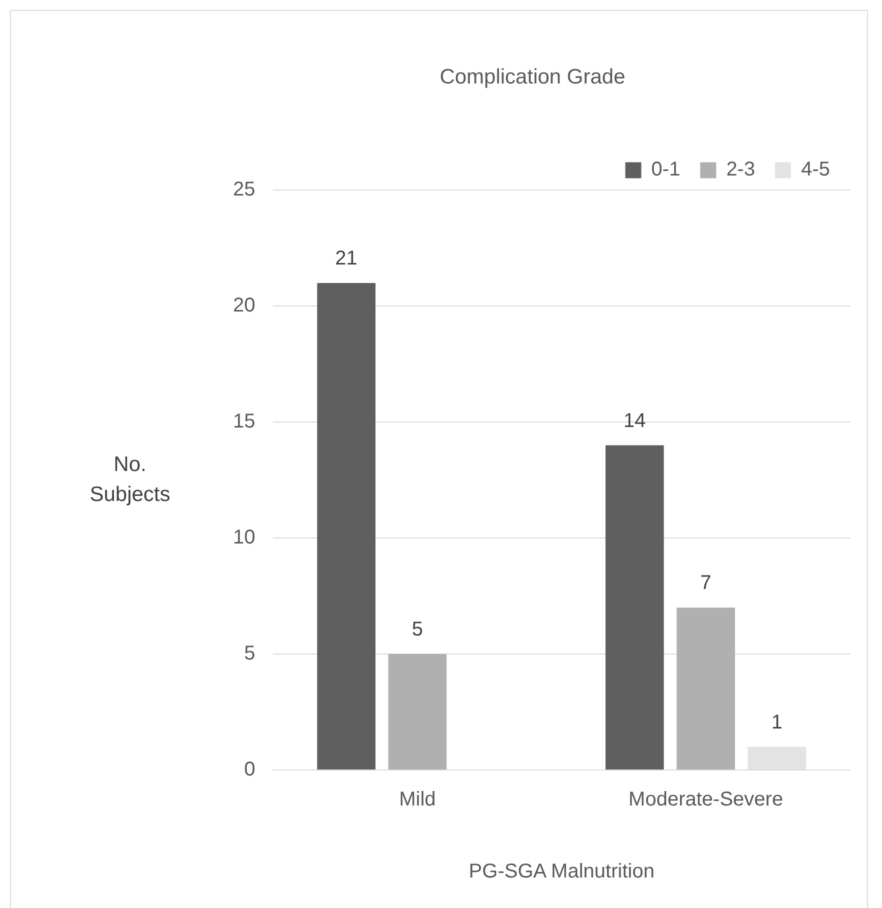  What do you see at coordinates (417, 629) in the screenshot?
I see `data-label: 5` at bounding box center [417, 629].